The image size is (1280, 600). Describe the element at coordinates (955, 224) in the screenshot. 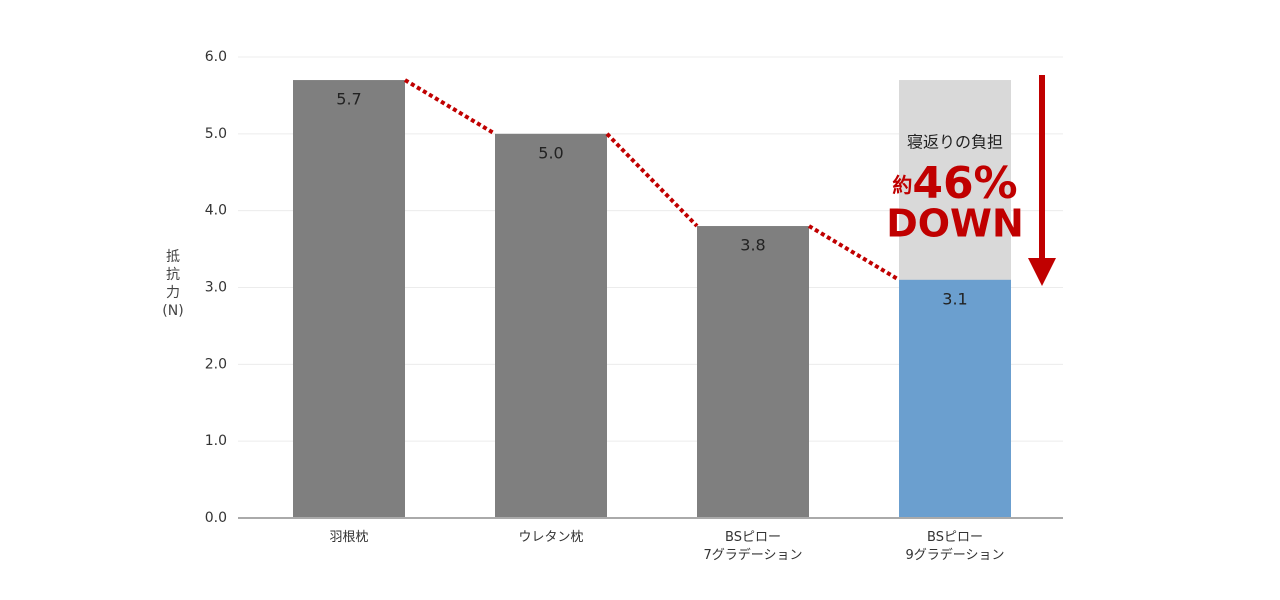

I see `annotation-suffix: DOWN` at that location.